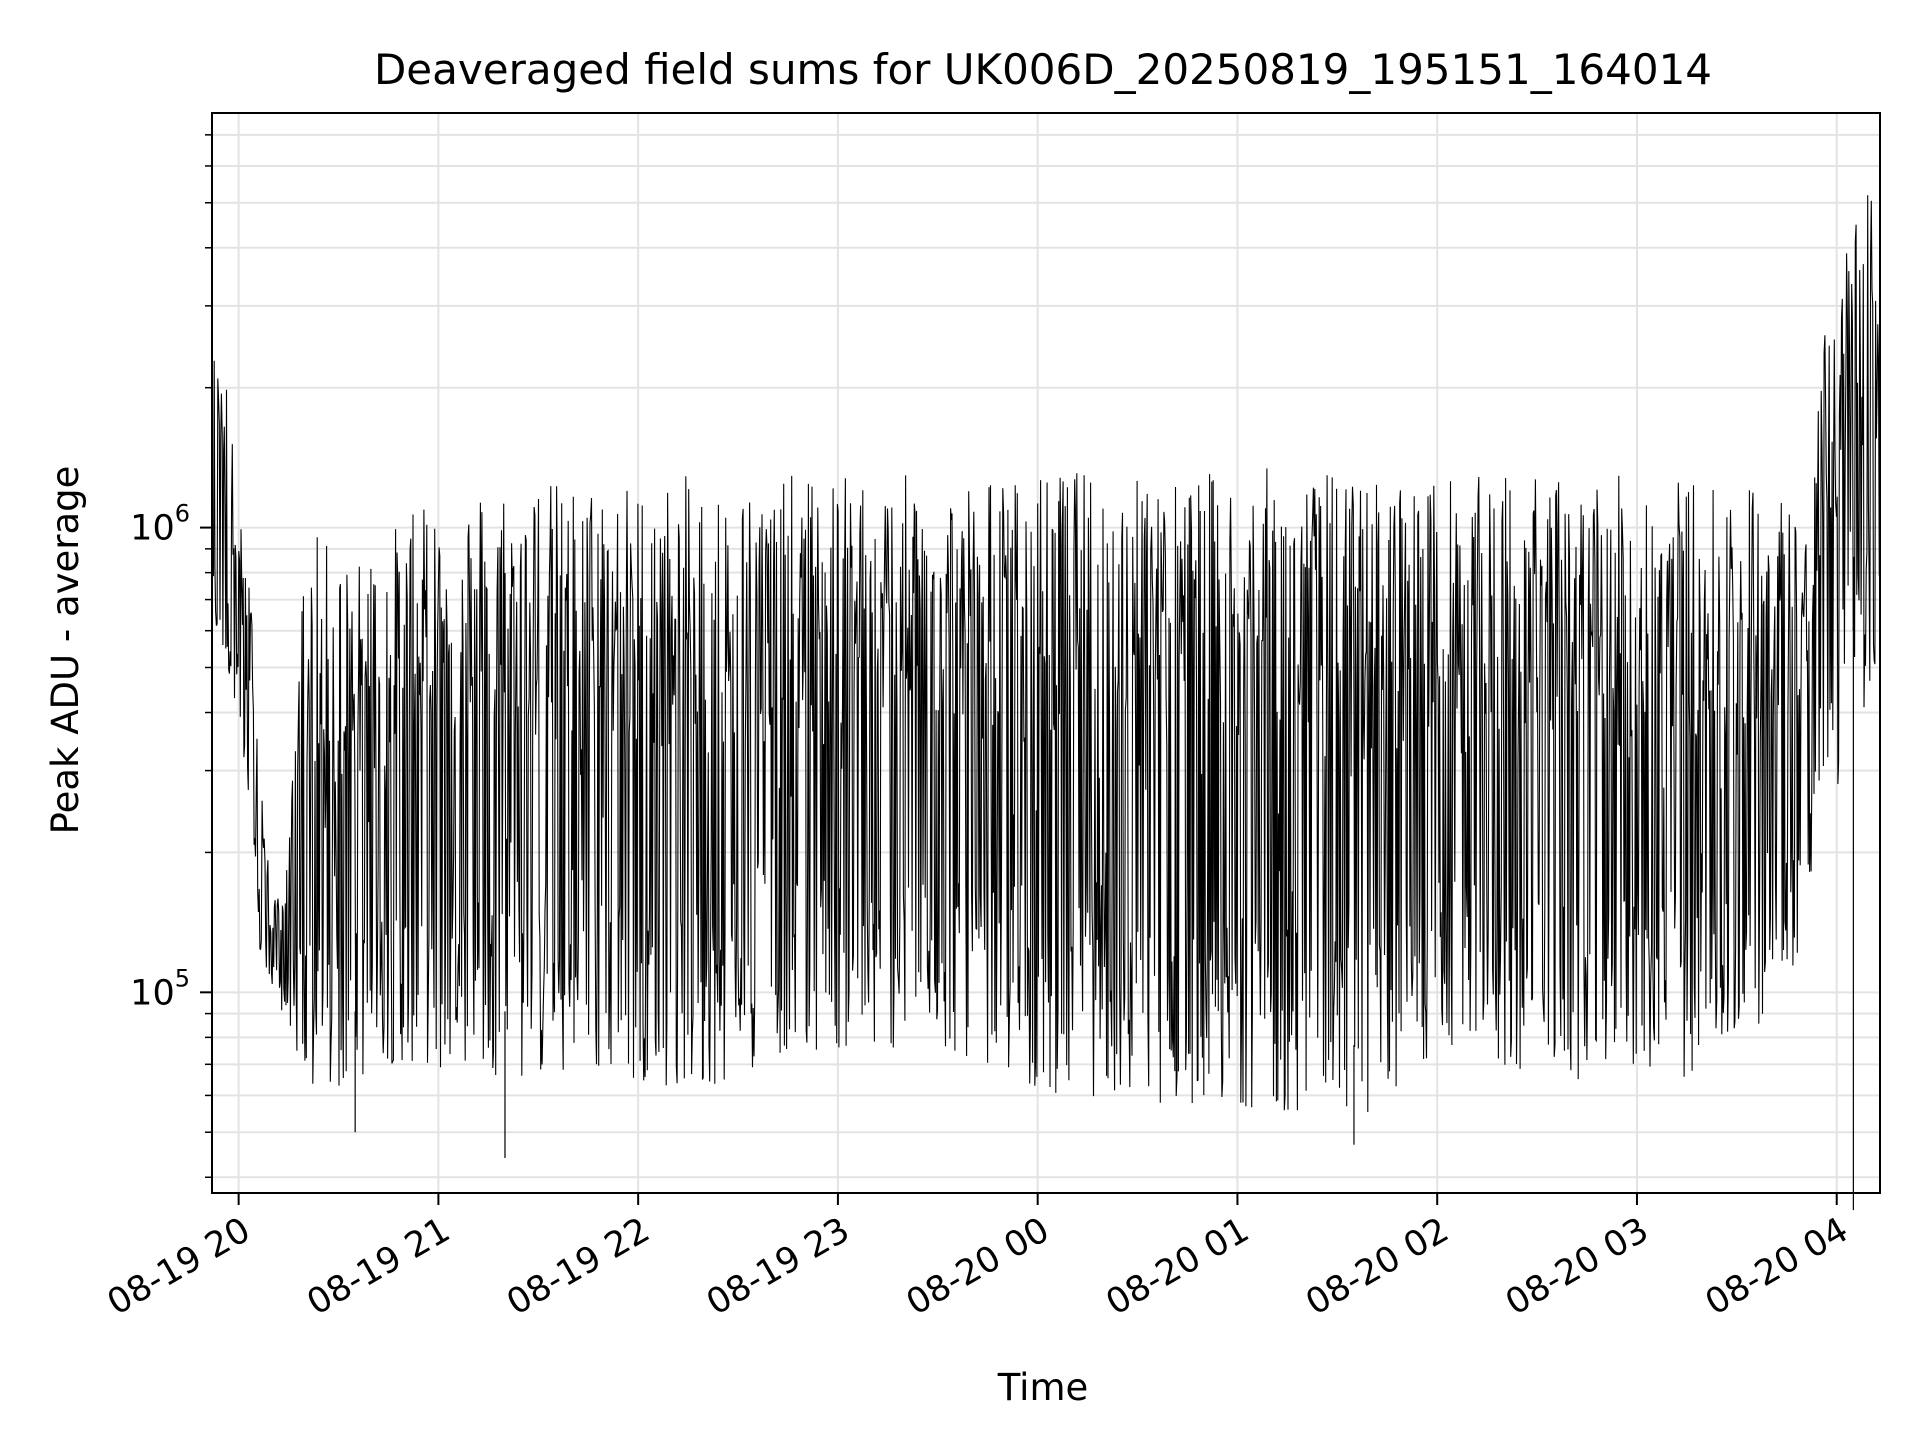 The height and width of the screenshot is (1440, 1920). What do you see at coordinates (379, 1266) in the screenshot?
I see `x-tick-label: 08-19 21` at bounding box center [379, 1266].